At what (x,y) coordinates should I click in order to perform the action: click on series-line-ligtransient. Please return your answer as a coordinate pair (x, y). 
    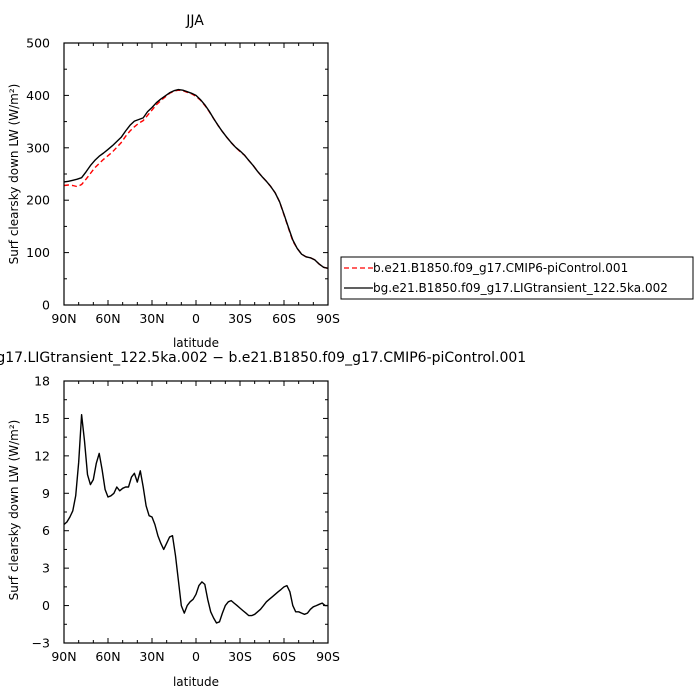
    Looking at the image, I should click on (196, 178).